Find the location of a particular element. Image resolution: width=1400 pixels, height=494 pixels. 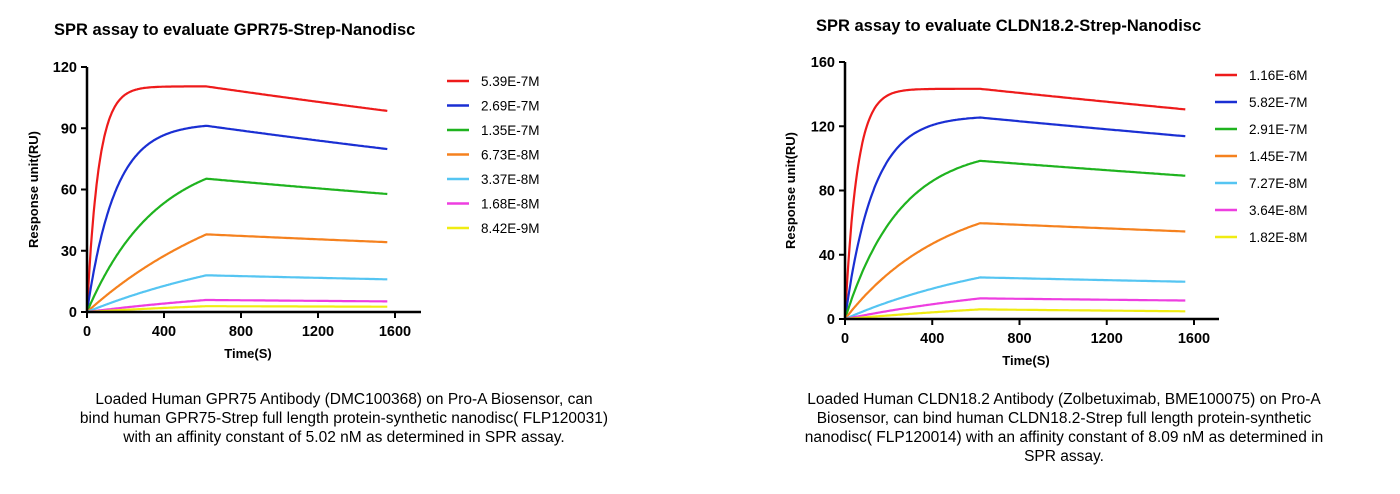

legend-label: 5.39E-7M is located at coordinates (510, 81).